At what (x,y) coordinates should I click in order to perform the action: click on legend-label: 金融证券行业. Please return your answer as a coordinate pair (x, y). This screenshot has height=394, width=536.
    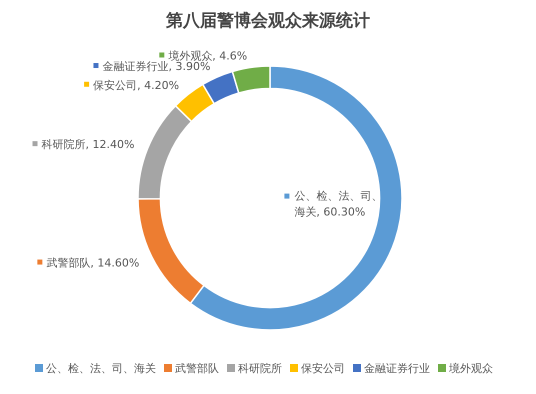
    Looking at the image, I should click on (397, 368).